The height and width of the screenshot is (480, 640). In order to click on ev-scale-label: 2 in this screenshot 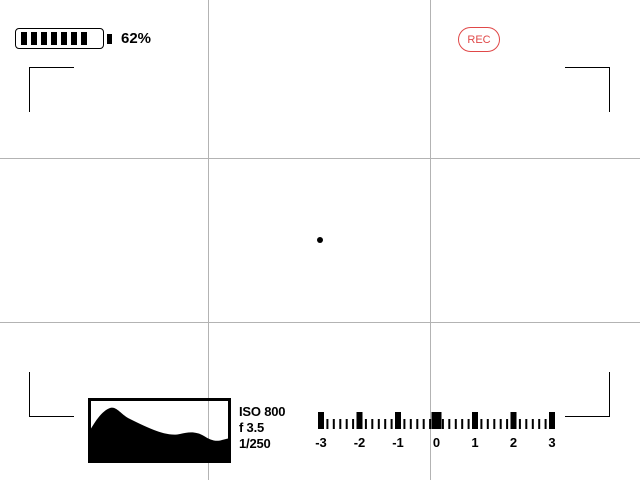, I will do `click(513, 442)`.